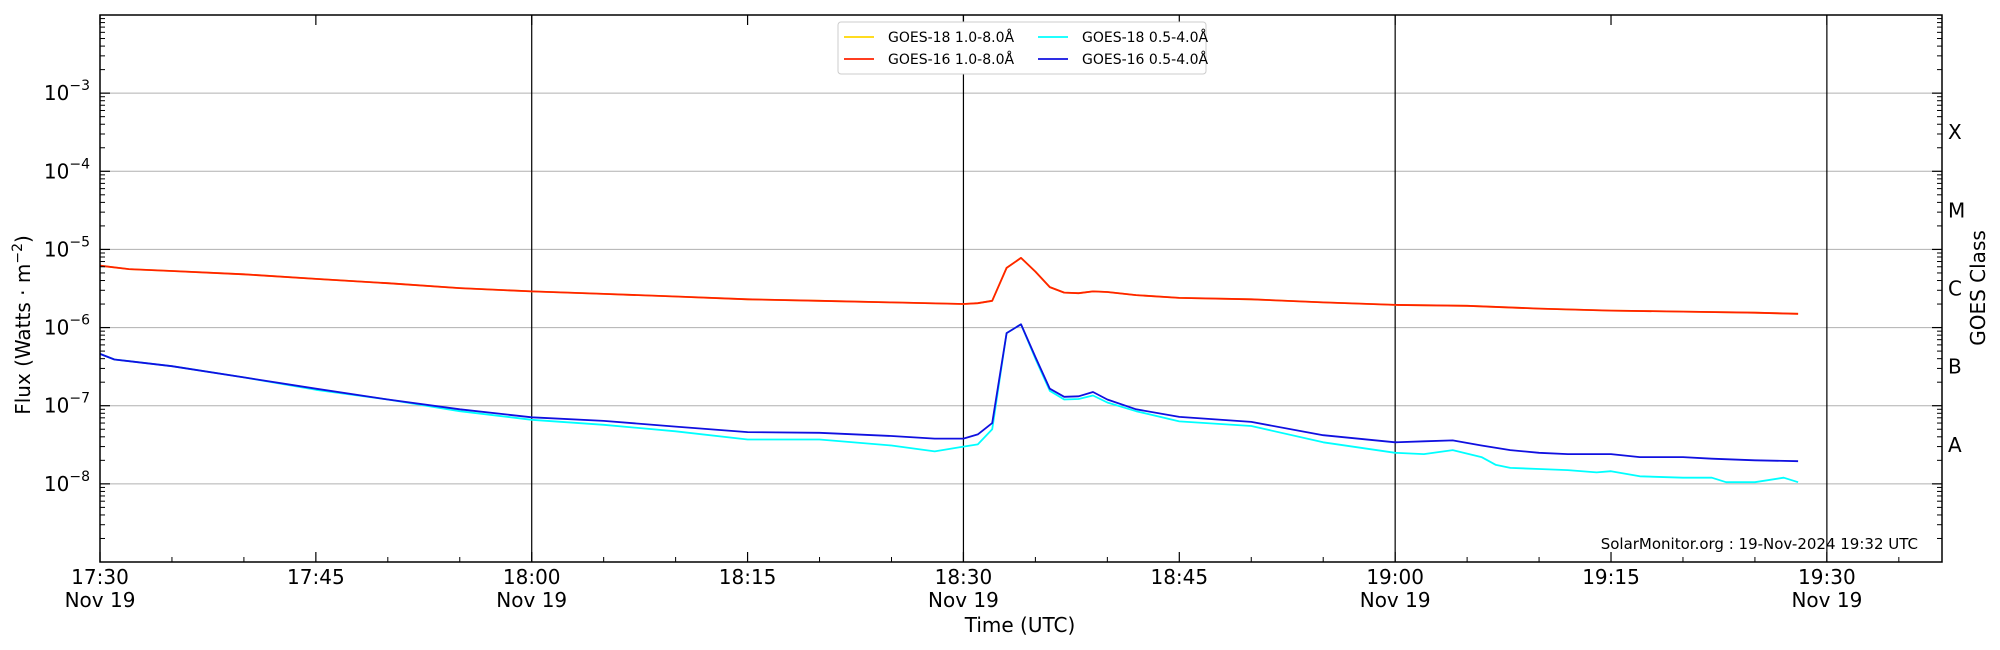 This screenshot has height=650, width=2000. What do you see at coordinates (1978, 288) in the screenshot?
I see `goes-class-axis-title: GOES Class` at bounding box center [1978, 288].